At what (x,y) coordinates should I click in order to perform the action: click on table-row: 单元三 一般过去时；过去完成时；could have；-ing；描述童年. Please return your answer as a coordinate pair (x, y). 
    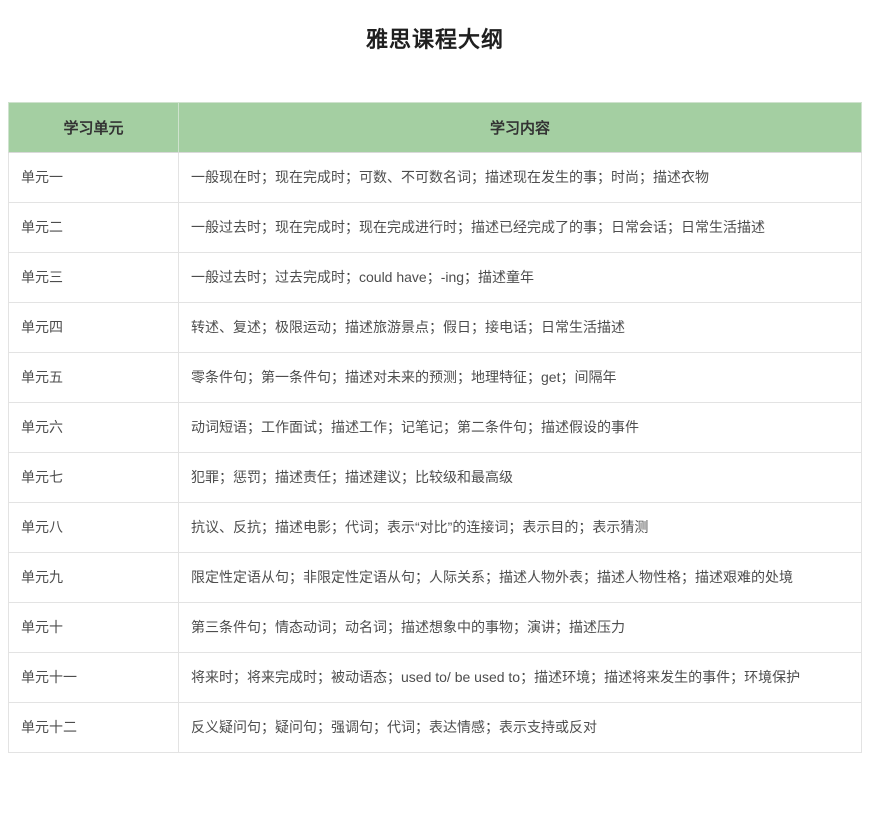
    Looking at the image, I should click on (435, 277).